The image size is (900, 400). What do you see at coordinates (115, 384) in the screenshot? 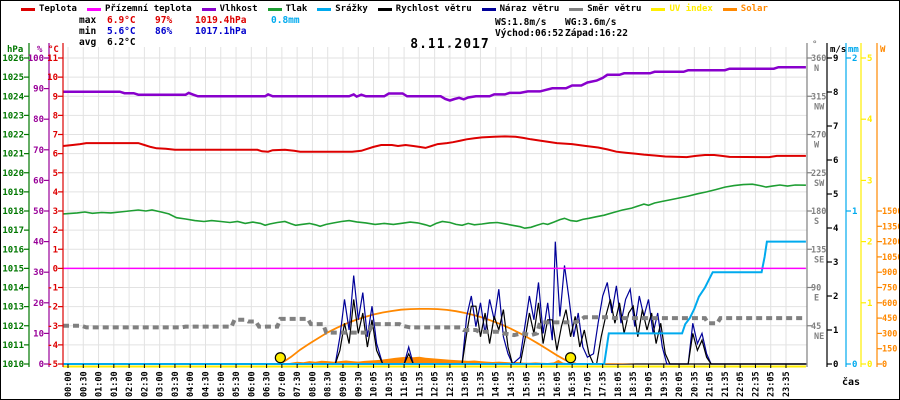
I see `time-tick-label: 01:30` at bounding box center [115, 384].